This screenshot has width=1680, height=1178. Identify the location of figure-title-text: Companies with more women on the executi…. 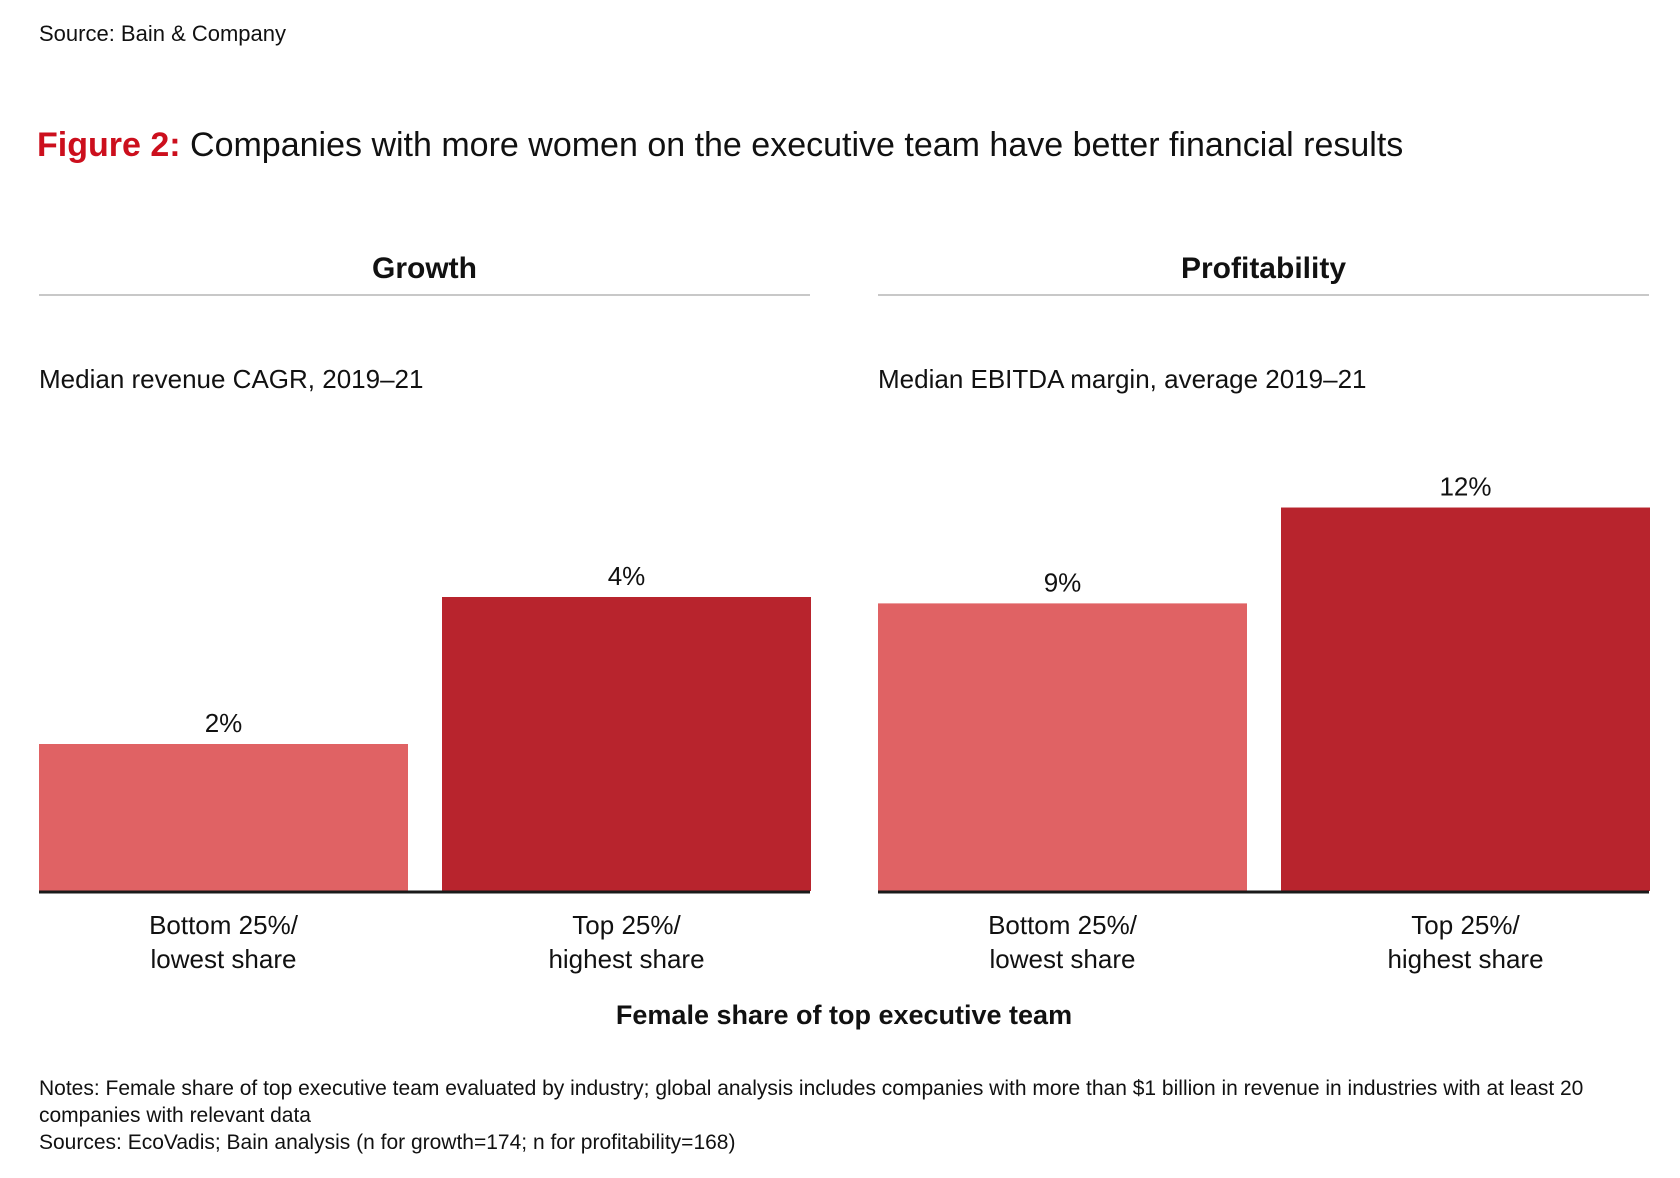
(792, 145).